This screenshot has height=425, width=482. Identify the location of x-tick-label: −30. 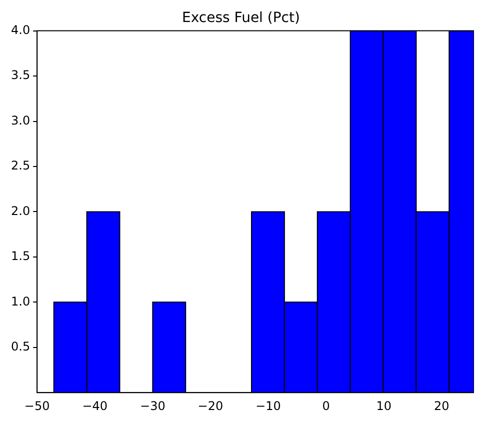
(153, 405).